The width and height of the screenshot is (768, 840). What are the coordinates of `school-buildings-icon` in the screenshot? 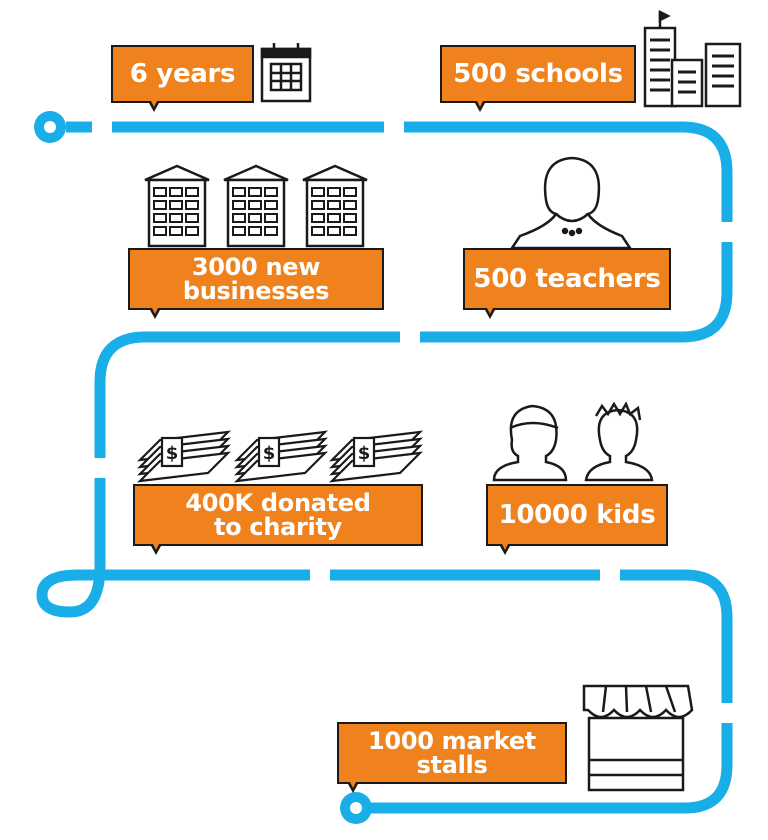 It's located at (692, 58).